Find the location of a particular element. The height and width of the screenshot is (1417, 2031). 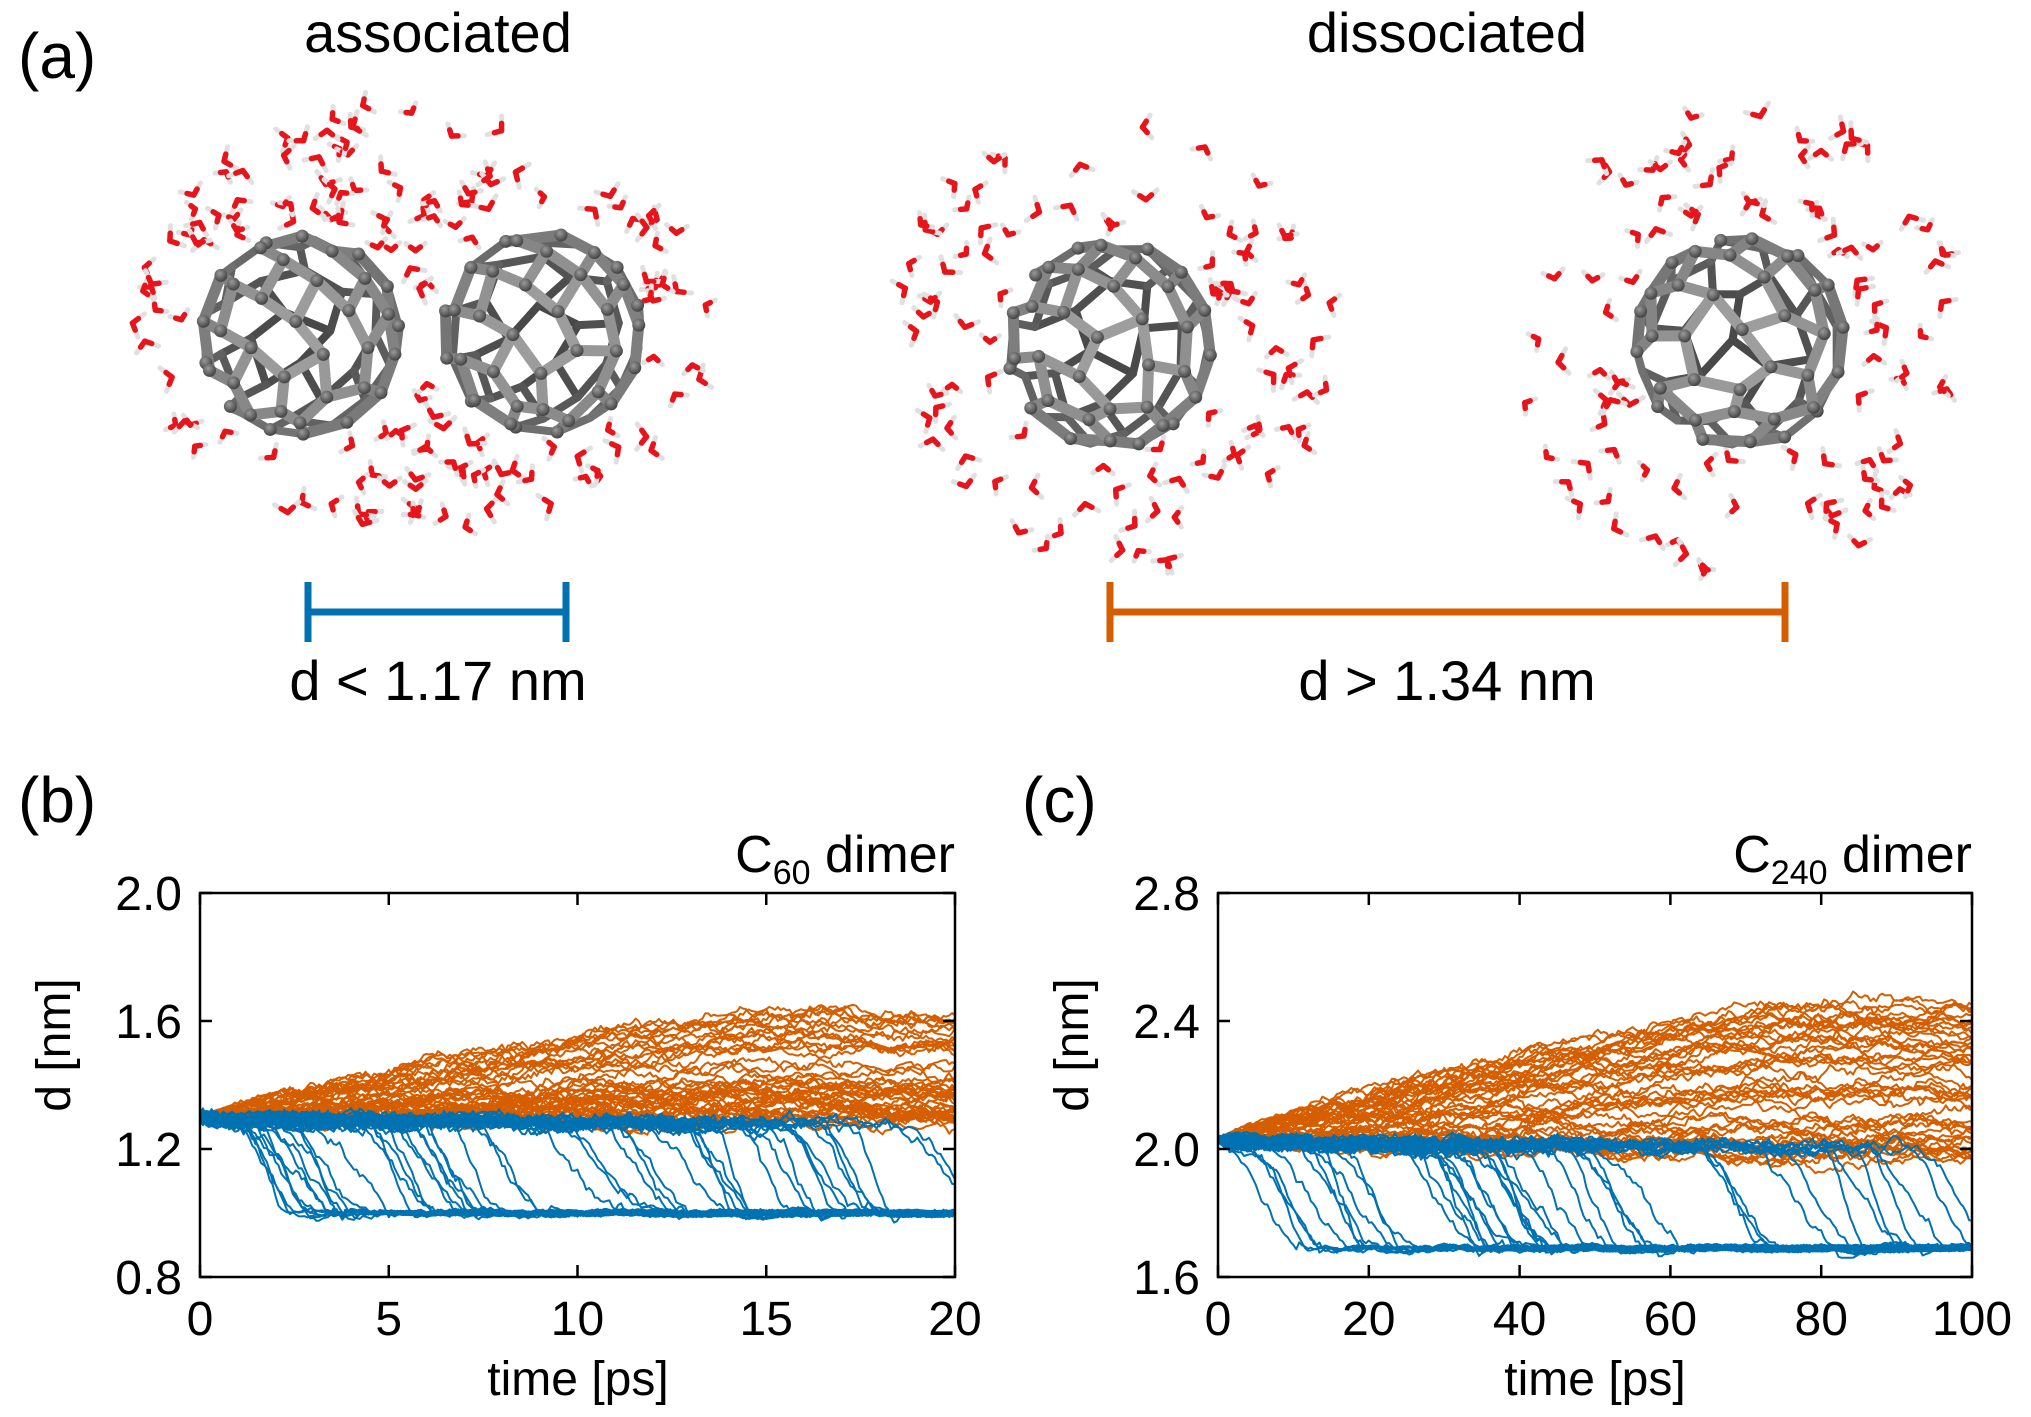

panel-b-title: C60 dimer is located at coordinates (845, 859).